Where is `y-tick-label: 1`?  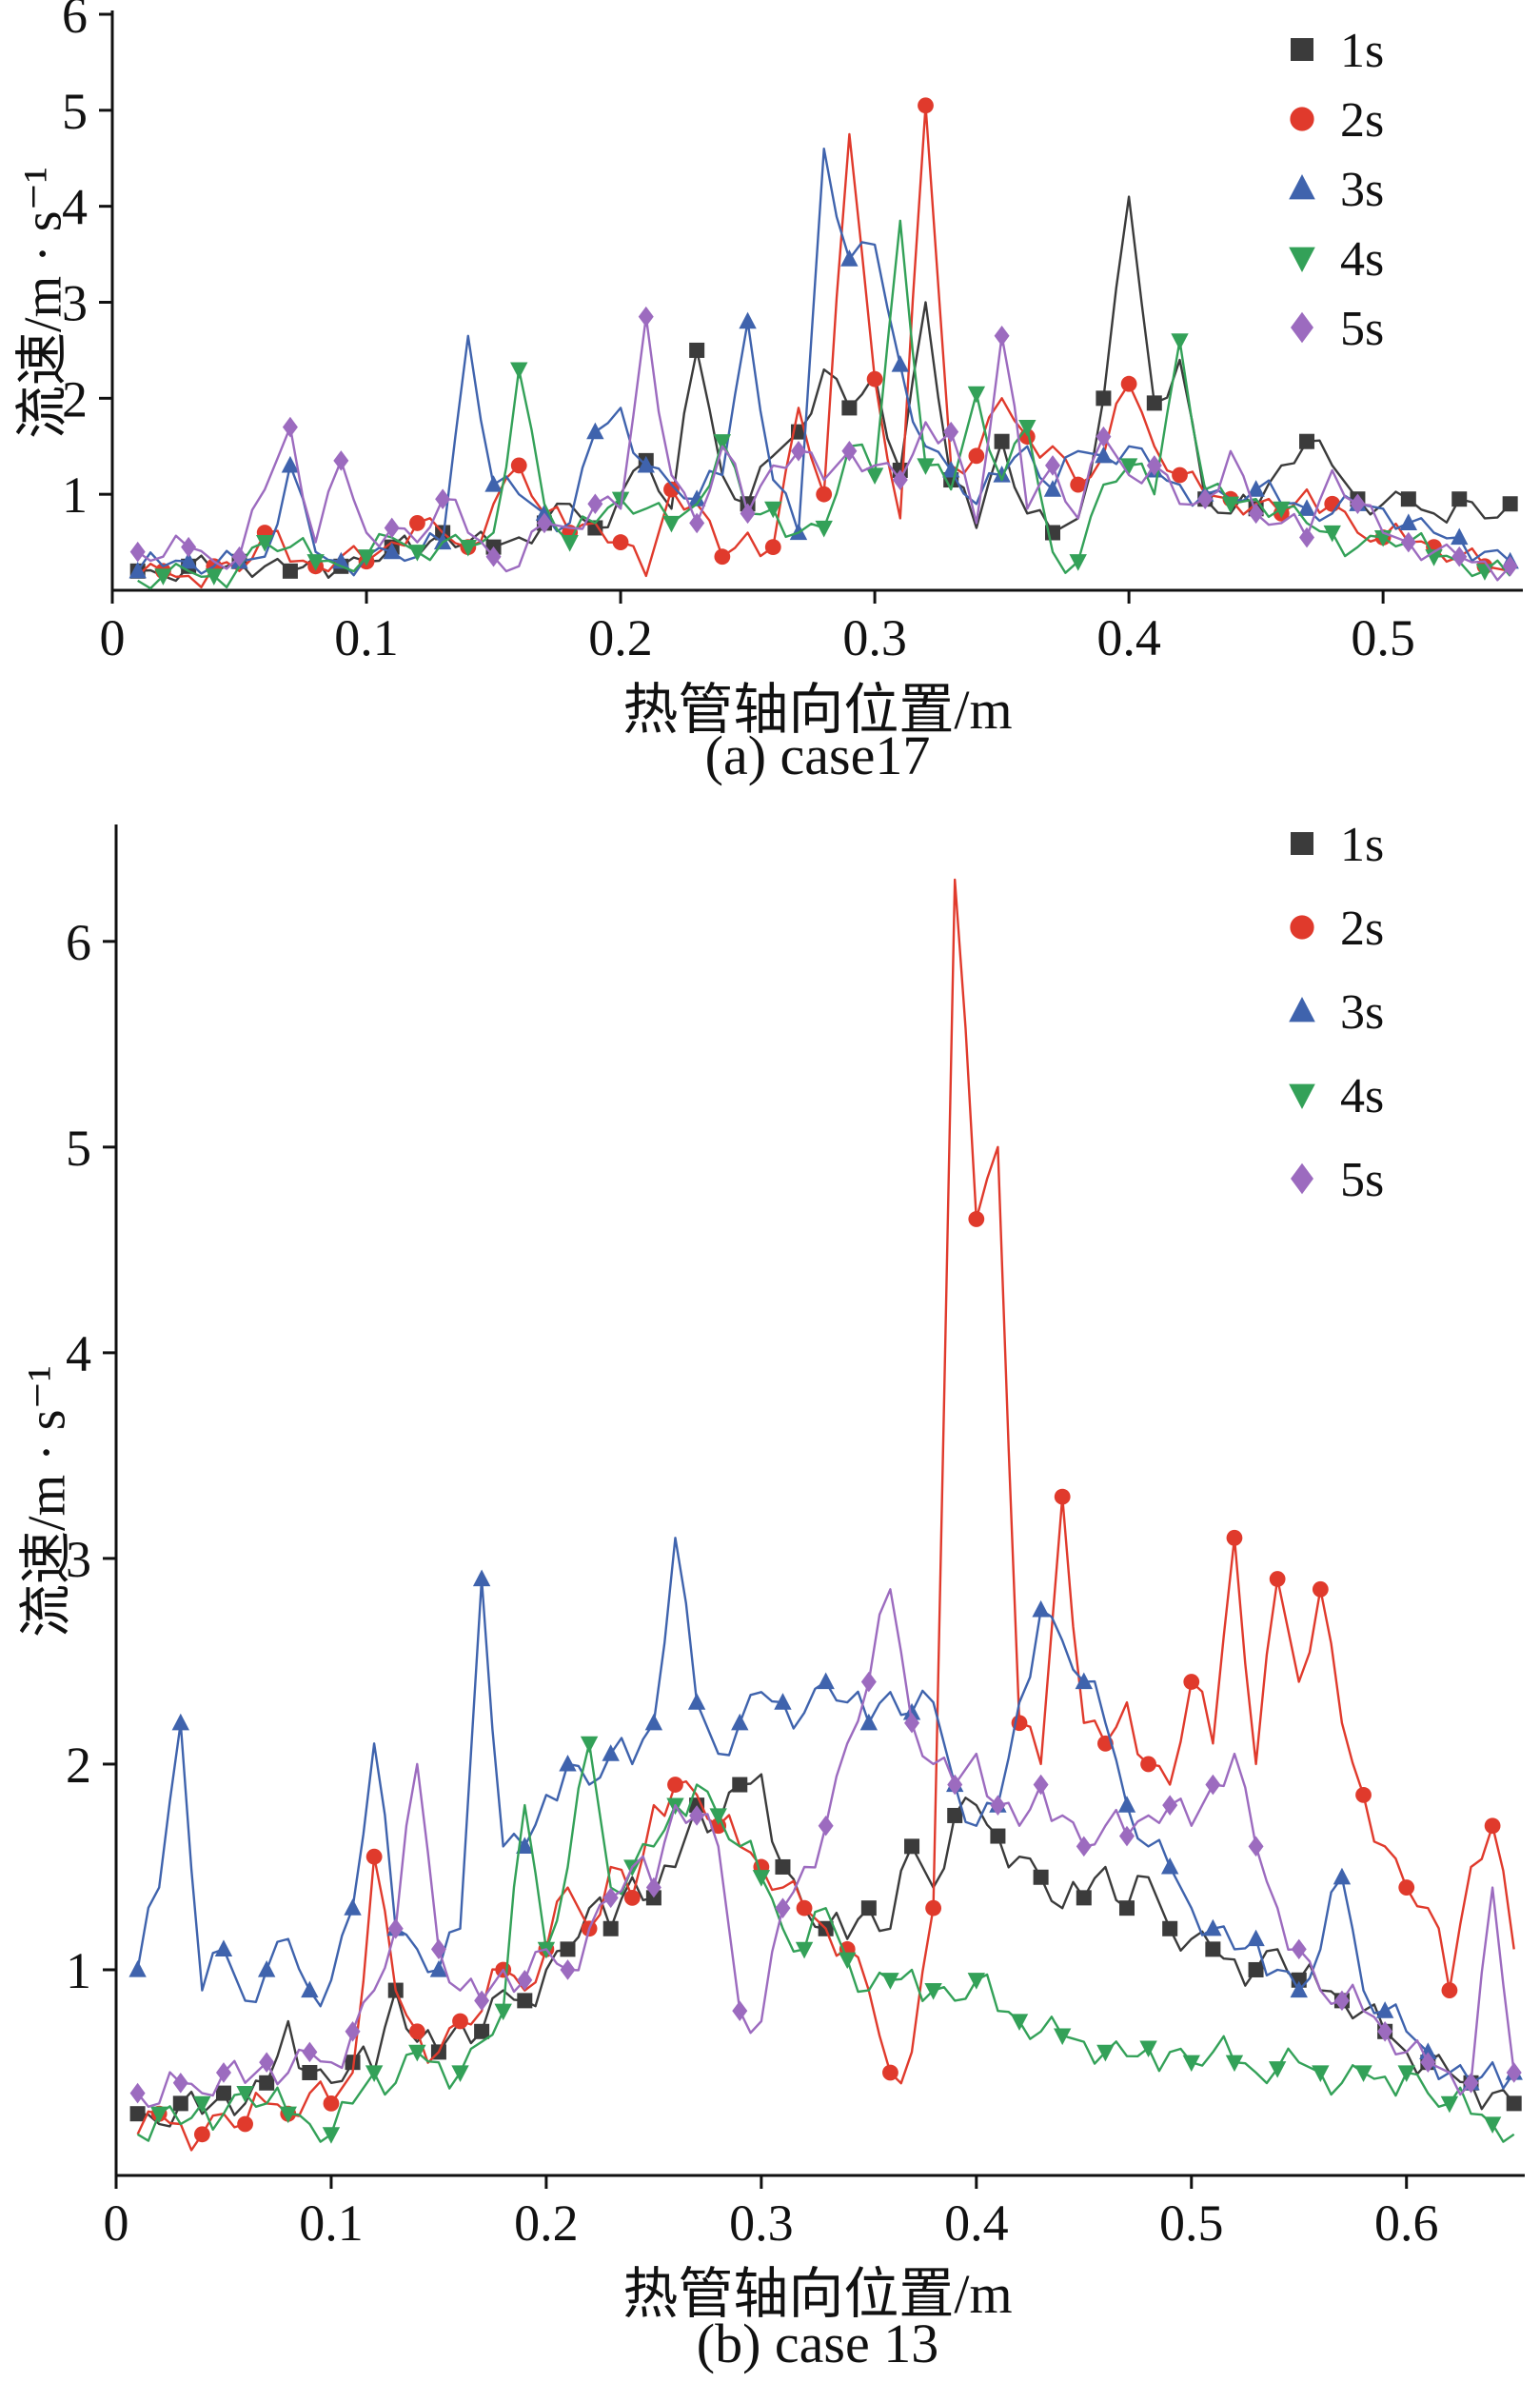 y-tick-label: 1 is located at coordinates (78, 1971).